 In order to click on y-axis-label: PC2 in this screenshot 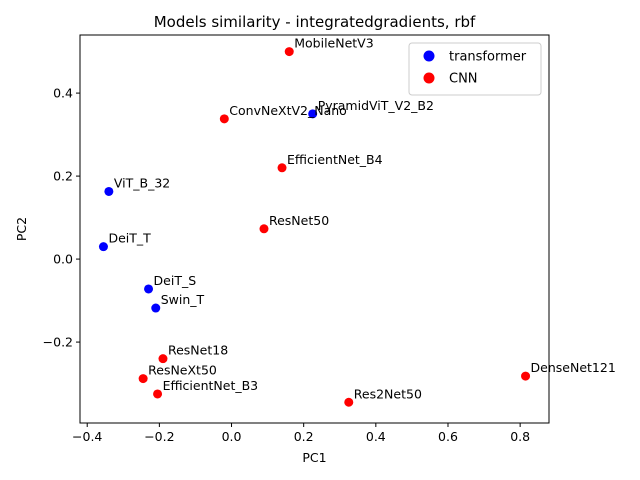, I will do `click(21, 229)`.